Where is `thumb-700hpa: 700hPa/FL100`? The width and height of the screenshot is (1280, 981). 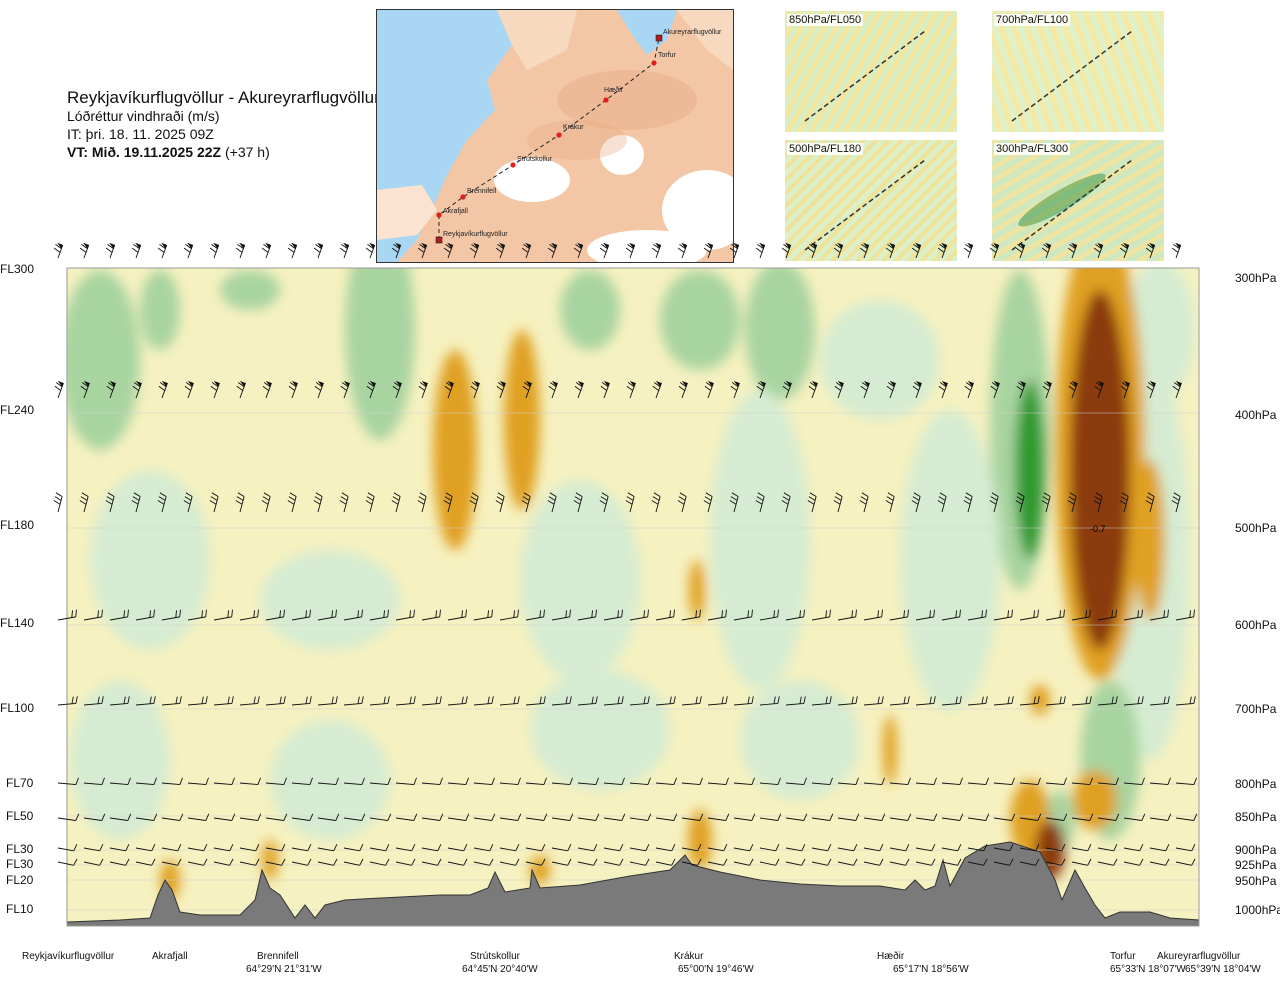 thumb-700hpa: 700hPa/FL100 is located at coordinates (1078, 71).